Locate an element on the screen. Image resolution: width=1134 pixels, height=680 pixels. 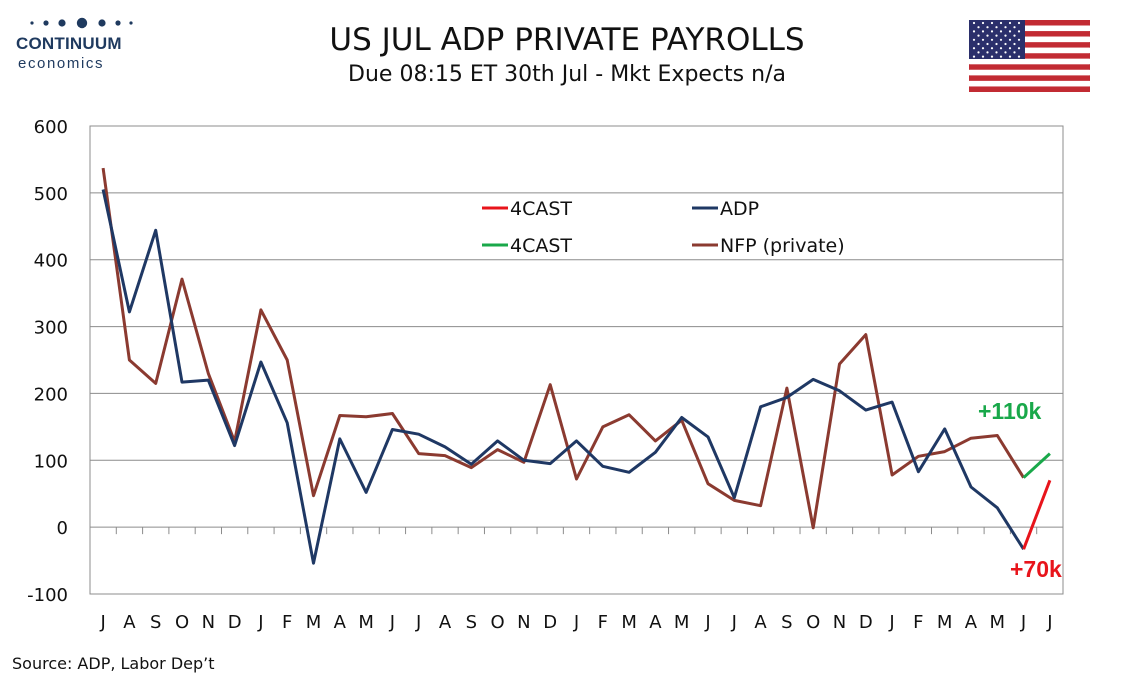
legend: 4CAST ADP 4CAST NFP (private) is located at coordinates (663, 227).